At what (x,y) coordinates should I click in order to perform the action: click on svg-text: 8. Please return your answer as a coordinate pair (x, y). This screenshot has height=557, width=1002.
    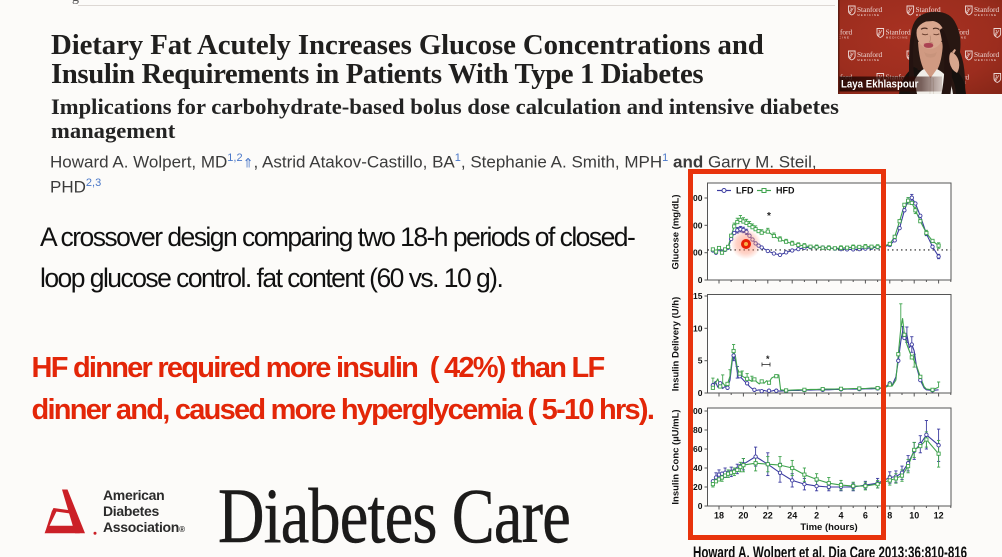
    Looking at the image, I should click on (889, 516).